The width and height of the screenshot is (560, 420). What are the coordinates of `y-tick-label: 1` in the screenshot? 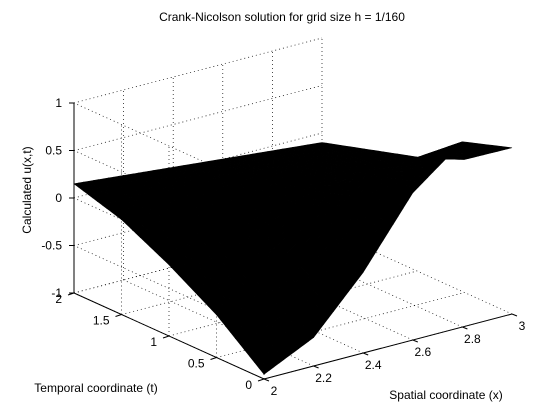 It's located at (153, 342).